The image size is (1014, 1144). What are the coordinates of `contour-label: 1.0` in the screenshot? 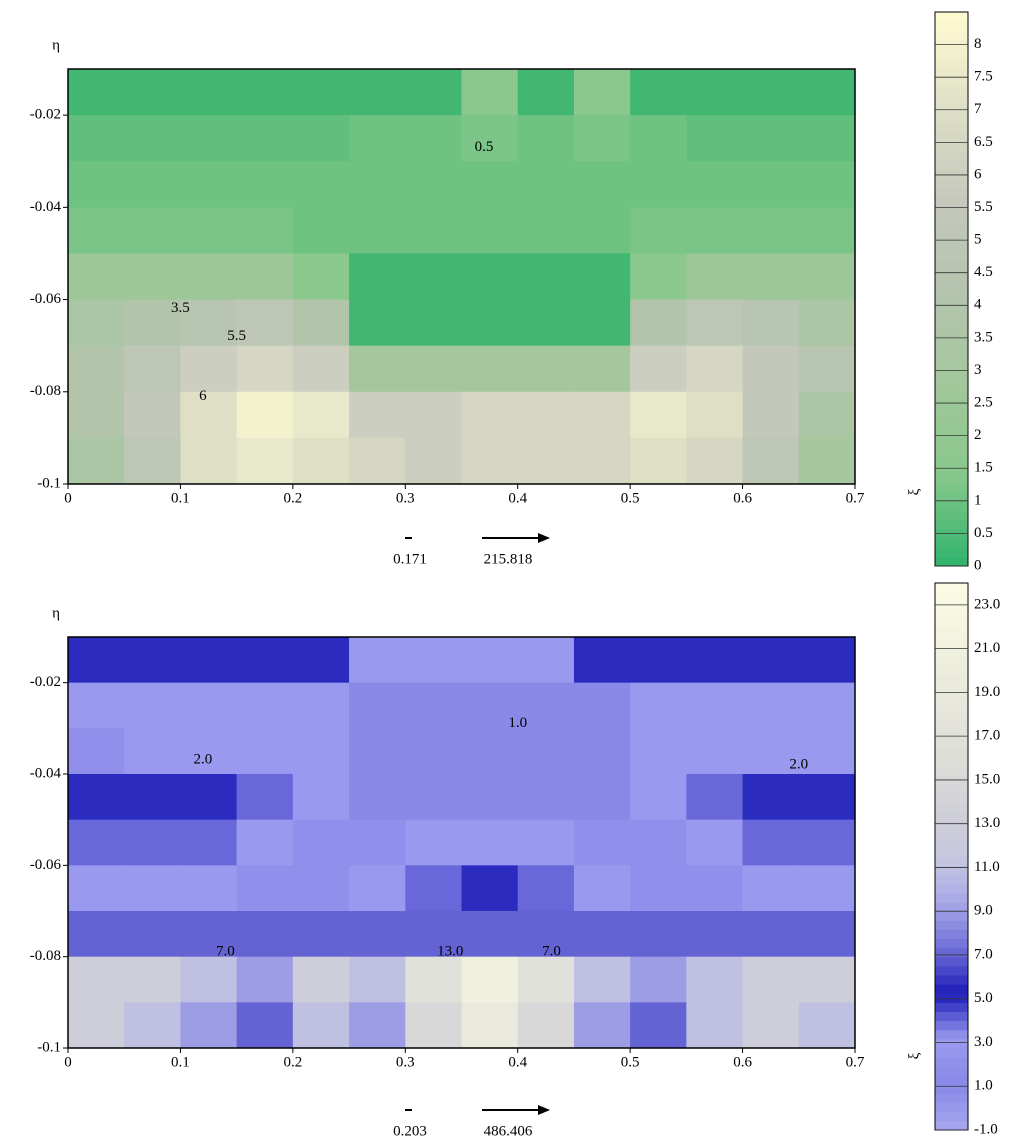 It's located at (517, 723).